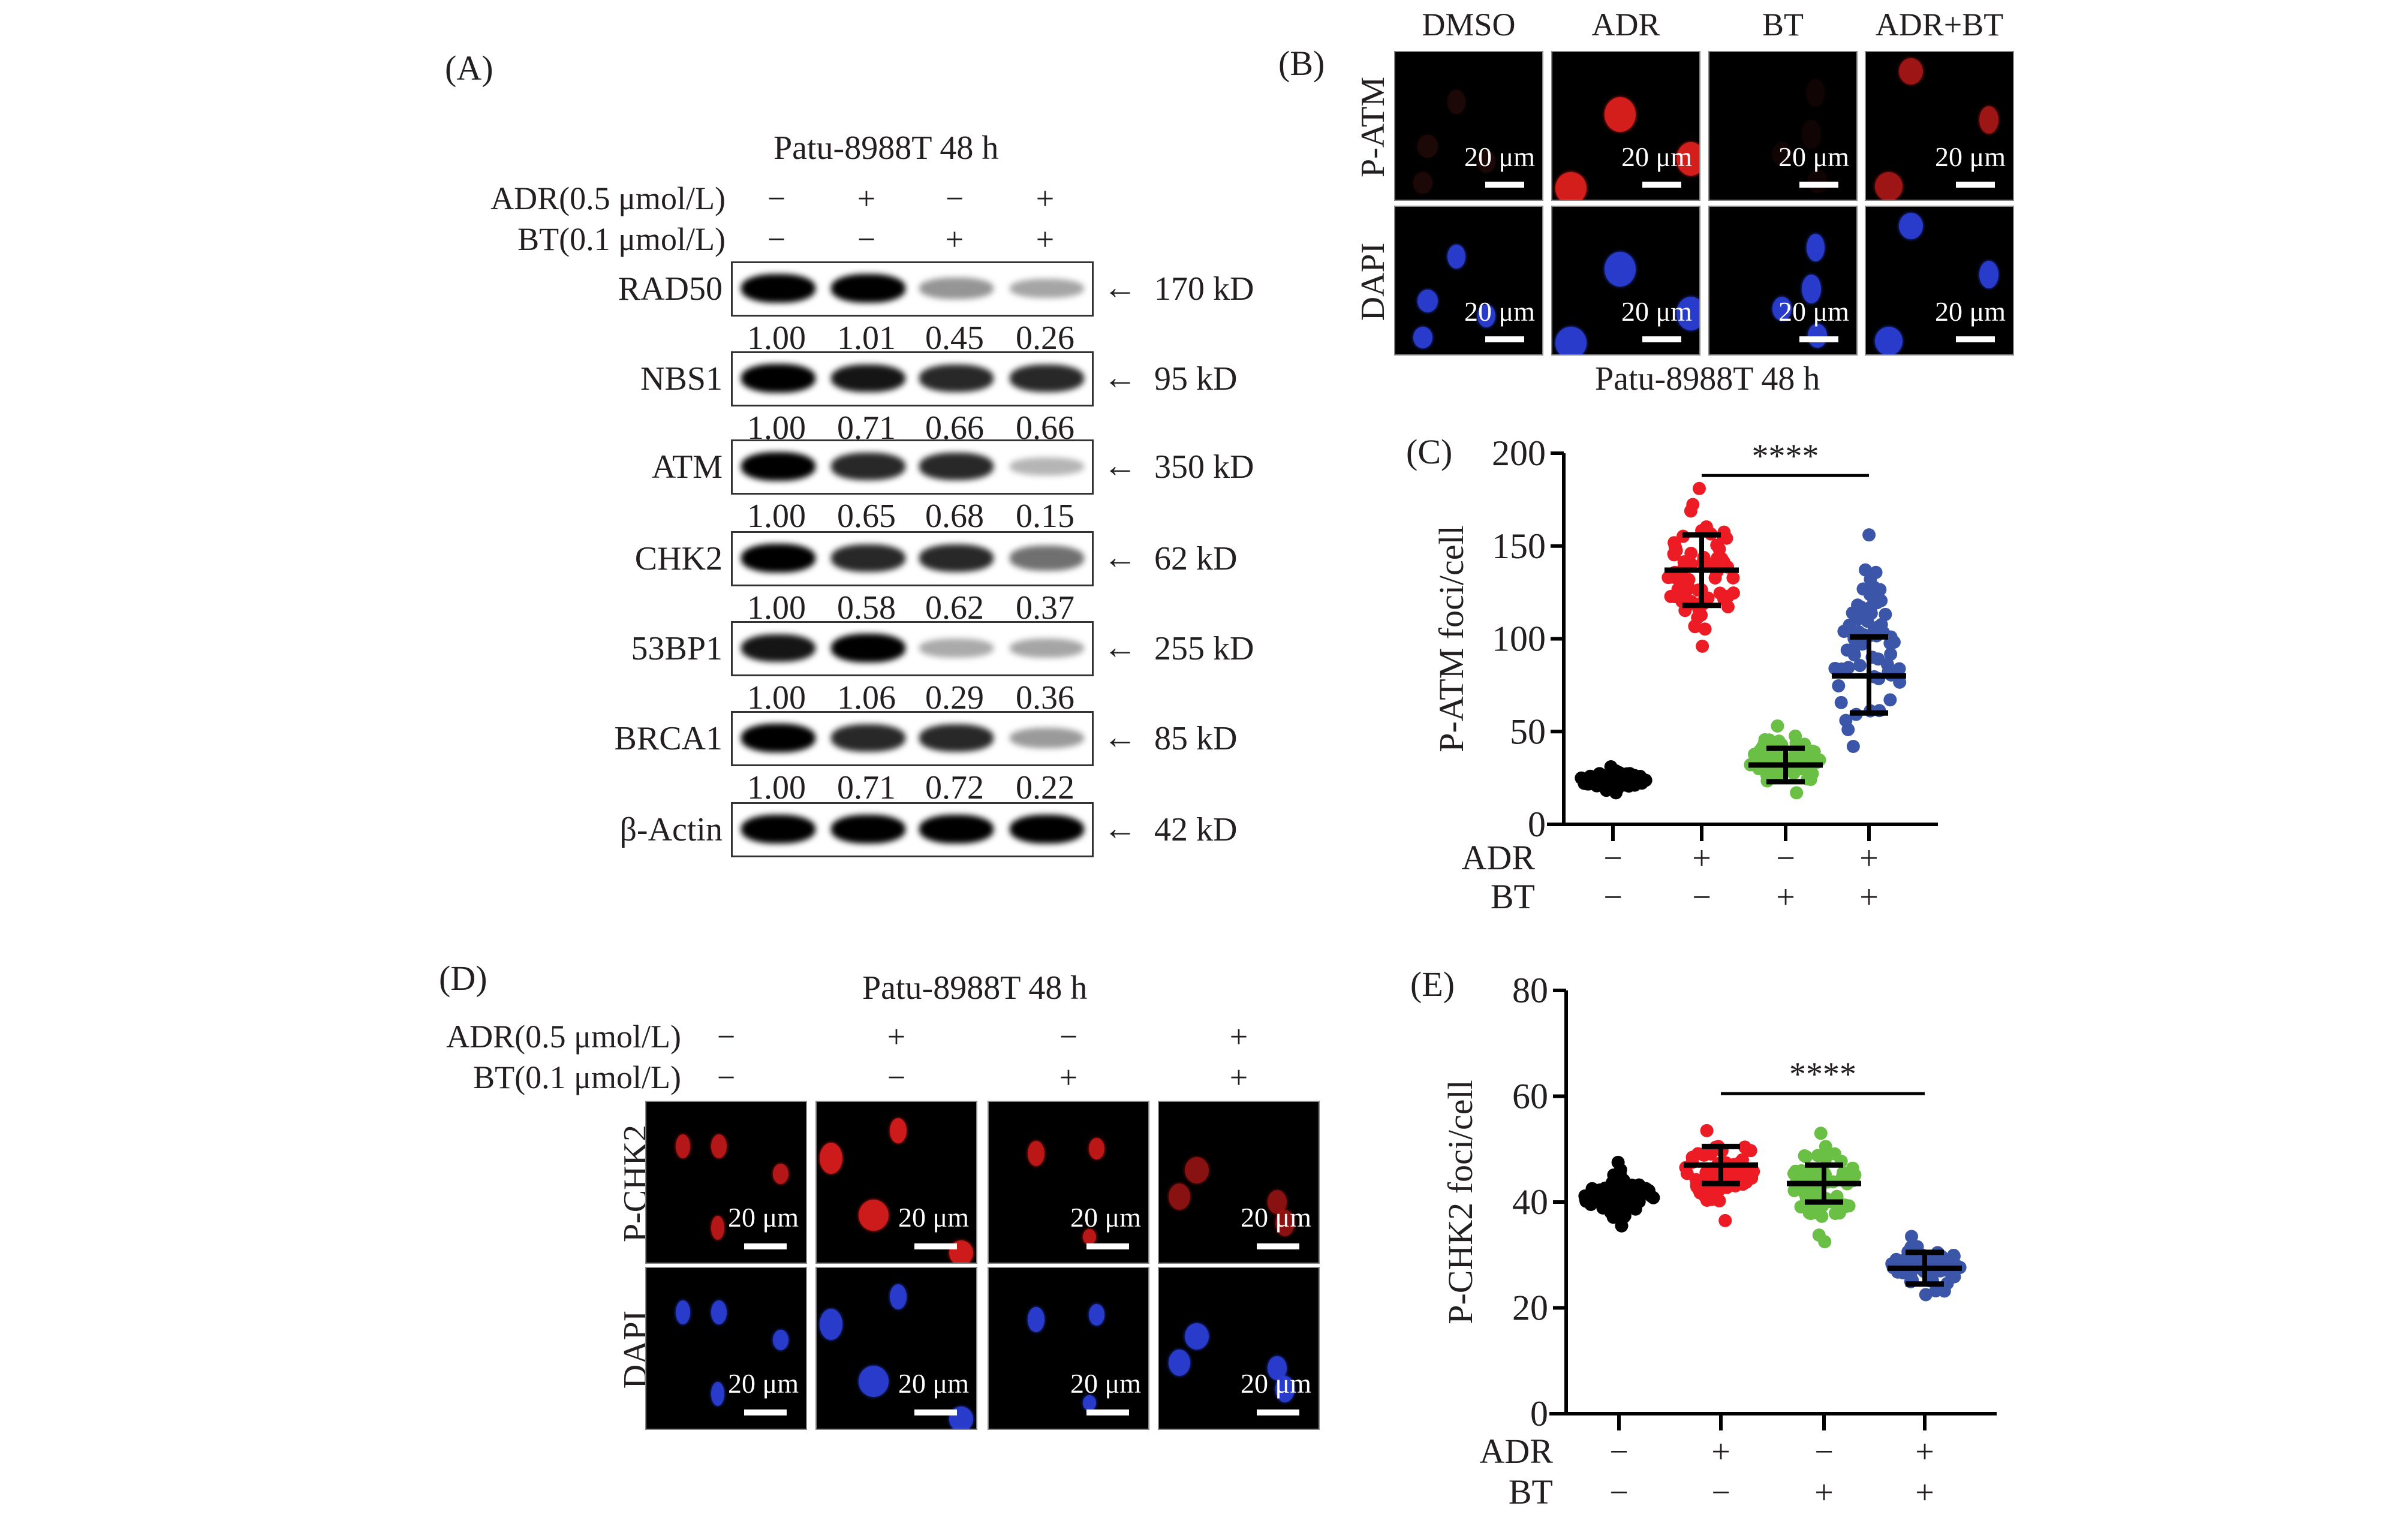 The height and width of the screenshot is (1518, 2408). What do you see at coordinates (1432, 984) in the screenshot?
I see `panel-e-label: (E)` at bounding box center [1432, 984].